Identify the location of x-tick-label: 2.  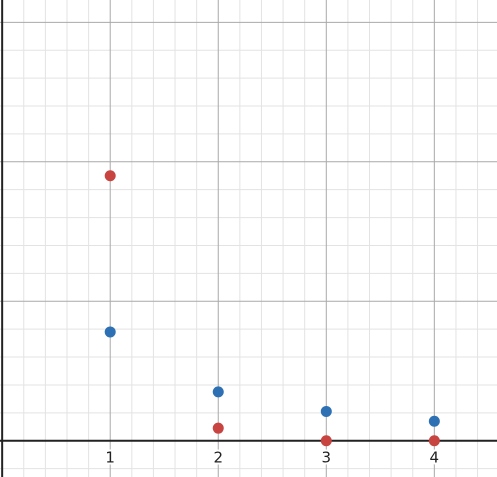
(218, 458).